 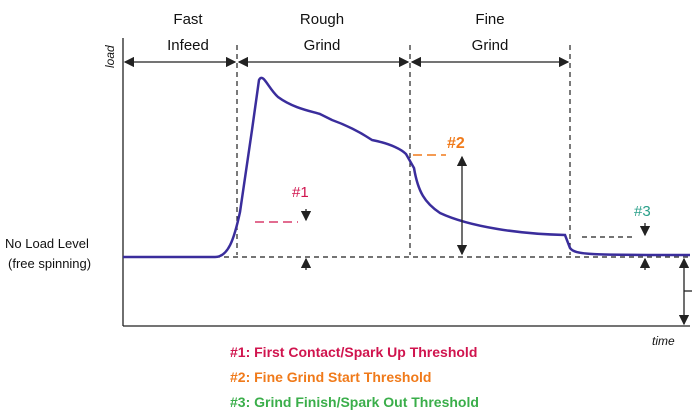 I want to click on legend-item: #2: Fine Grind Start Threshold, so click(x=330, y=377).